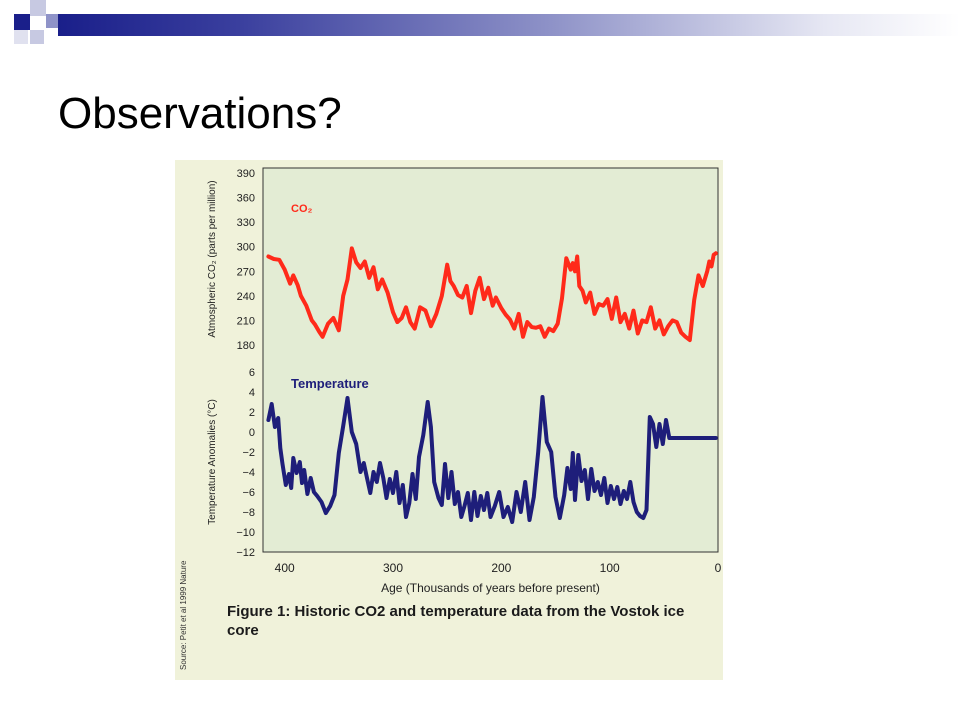 The height and width of the screenshot is (720, 960). Describe the element at coordinates (393, 568) in the screenshot. I see `xtick-label: 300` at that location.